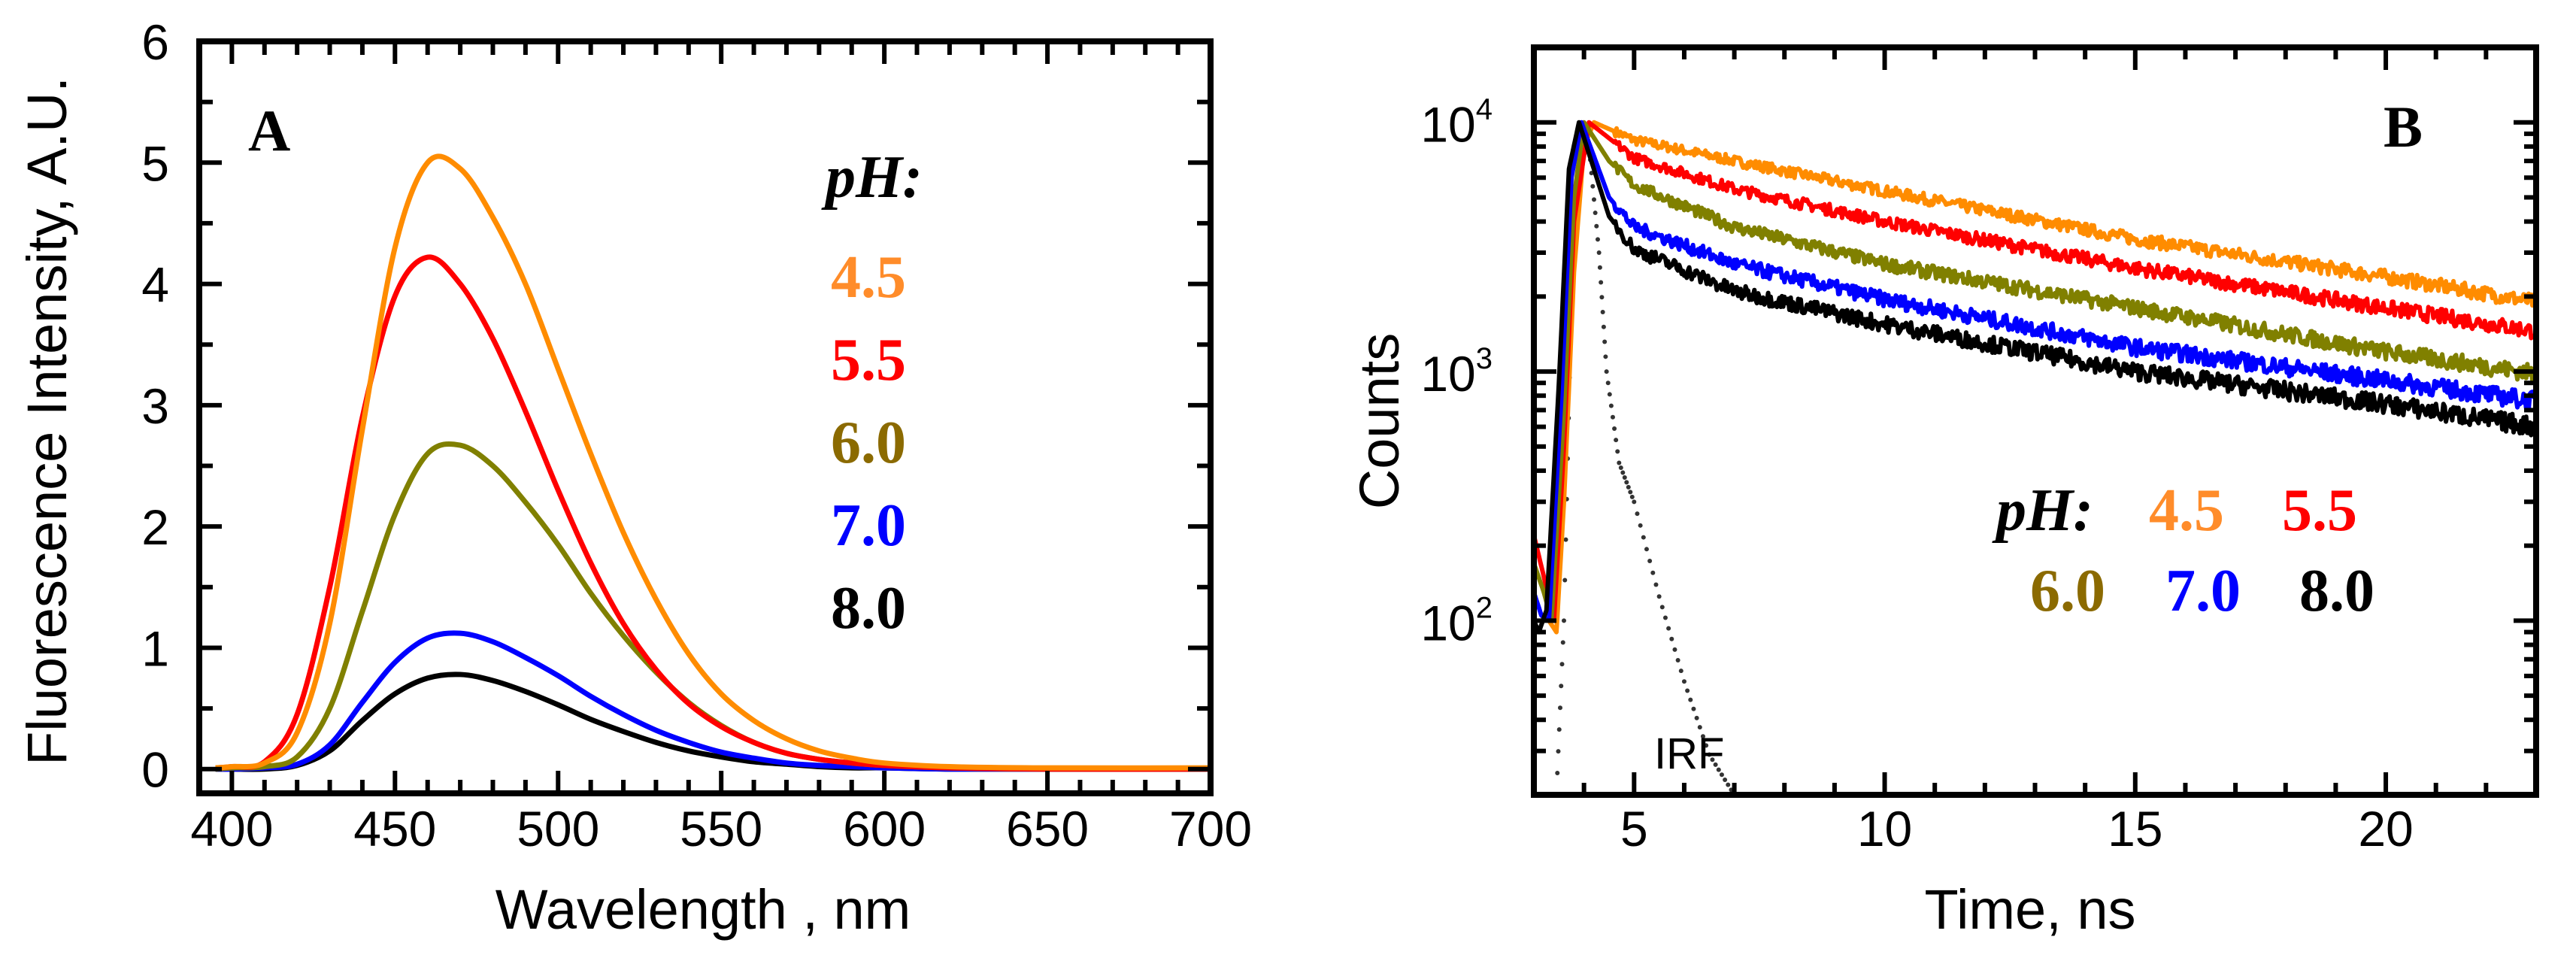 This screenshot has height=955, width=2576. Describe the element at coordinates (2135, 828) in the screenshot. I see `x-tick-label: 15` at that location.